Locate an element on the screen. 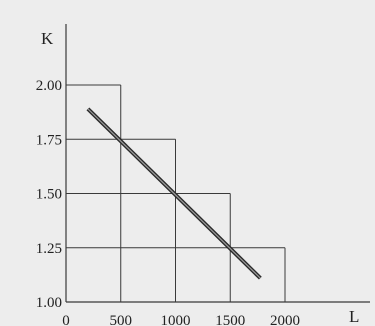 Image resolution: width=375 pixels, height=326 pixels. x-tick-label: 500 is located at coordinates (121, 319).